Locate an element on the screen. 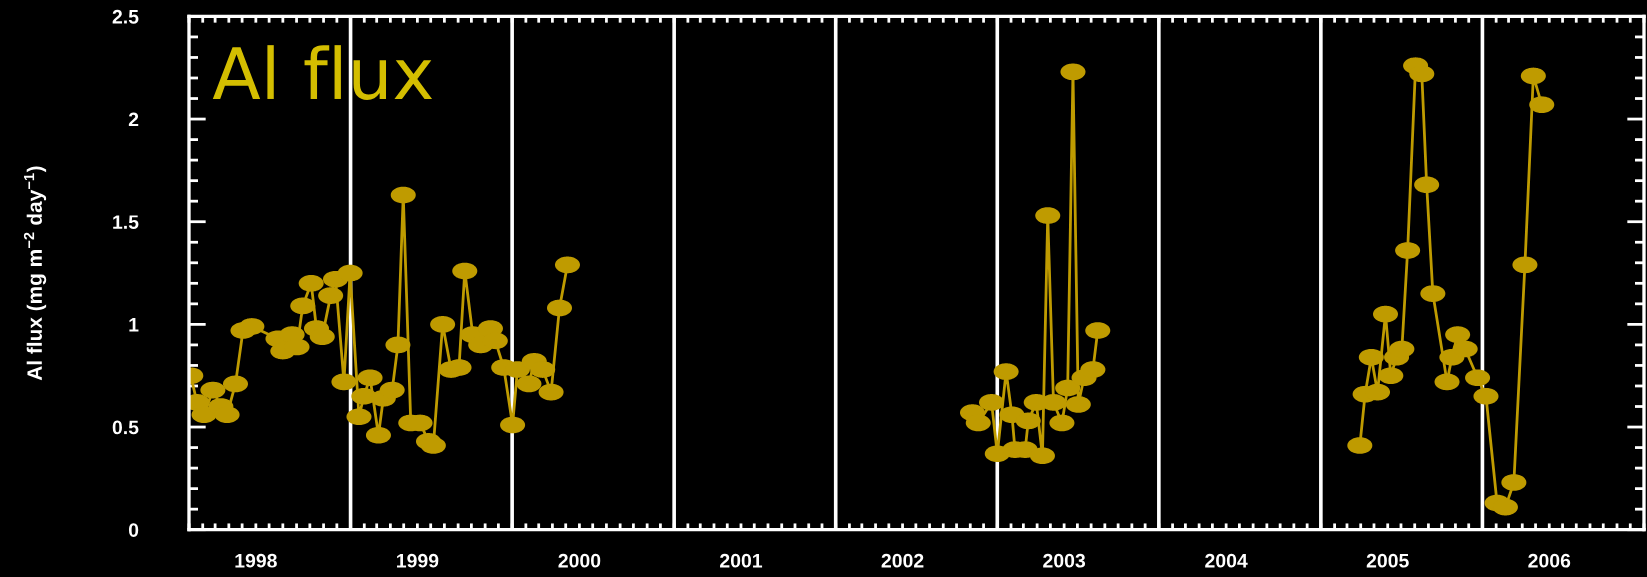 Image resolution: width=1647 pixels, height=577 pixels. x-tick-label: 2000 is located at coordinates (579, 560).